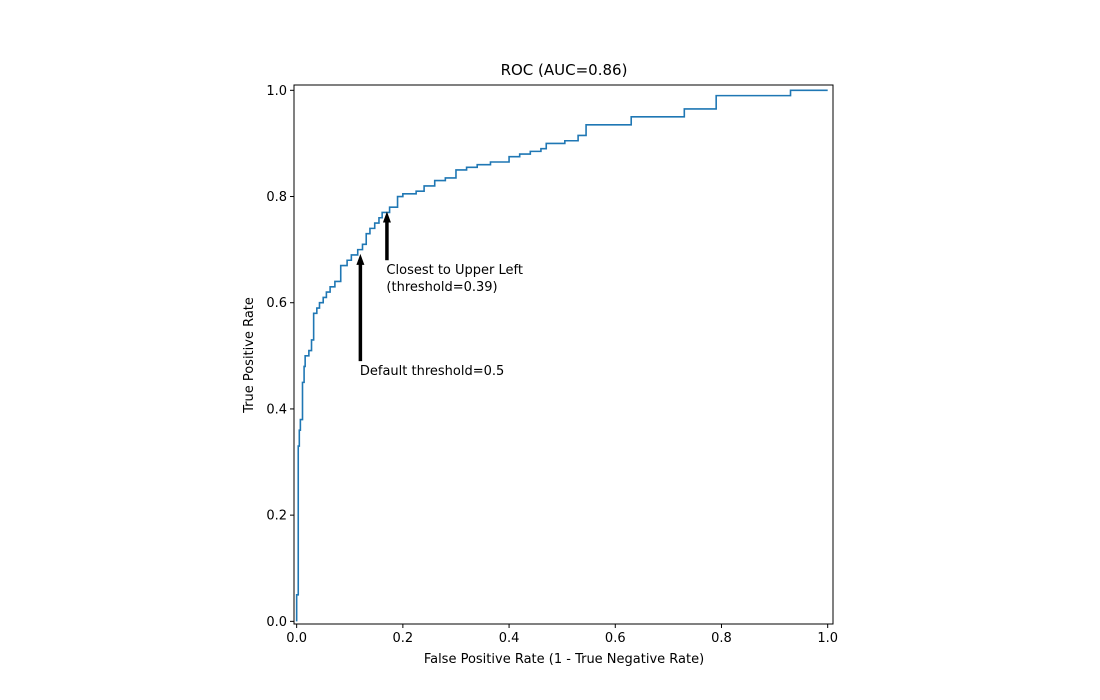 Image resolution: width=1100 pixels, height=700 pixels. I want to click on x-tick-label: 0.4, so click(509, 638).